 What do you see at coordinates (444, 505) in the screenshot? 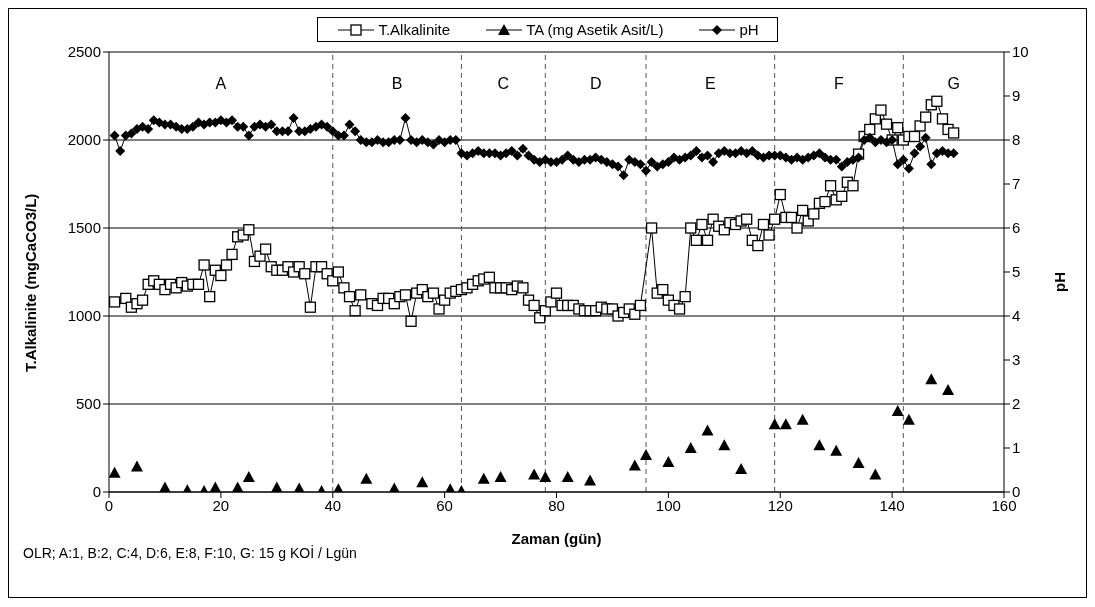
I see `x-tick-label: 60` at bounding box center [444, 505].